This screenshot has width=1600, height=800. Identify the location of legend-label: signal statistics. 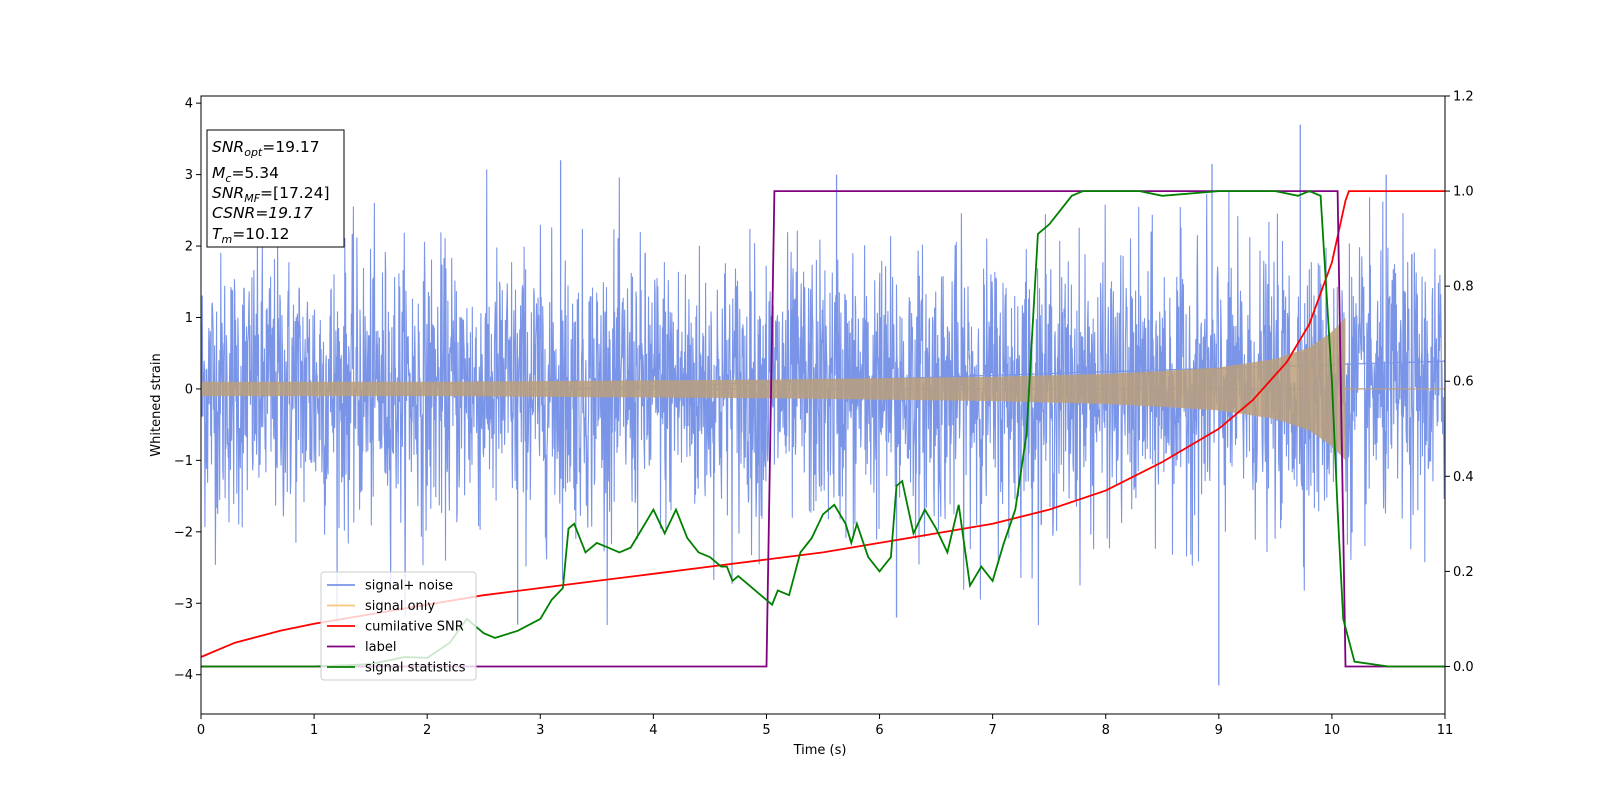
(415, 668).